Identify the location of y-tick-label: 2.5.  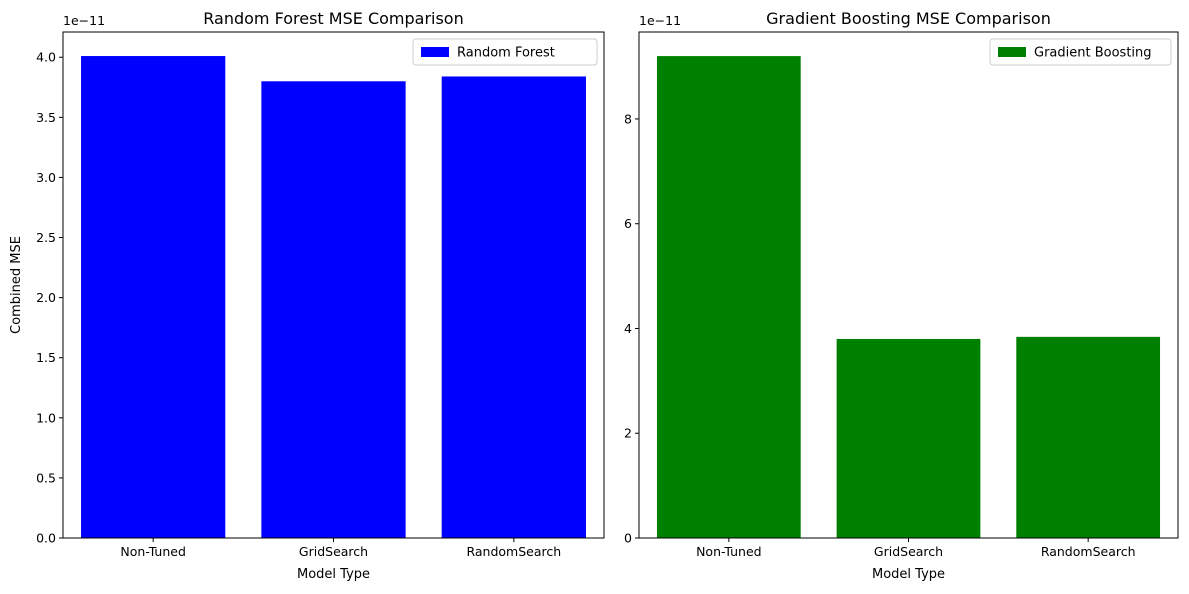
(46, 237).